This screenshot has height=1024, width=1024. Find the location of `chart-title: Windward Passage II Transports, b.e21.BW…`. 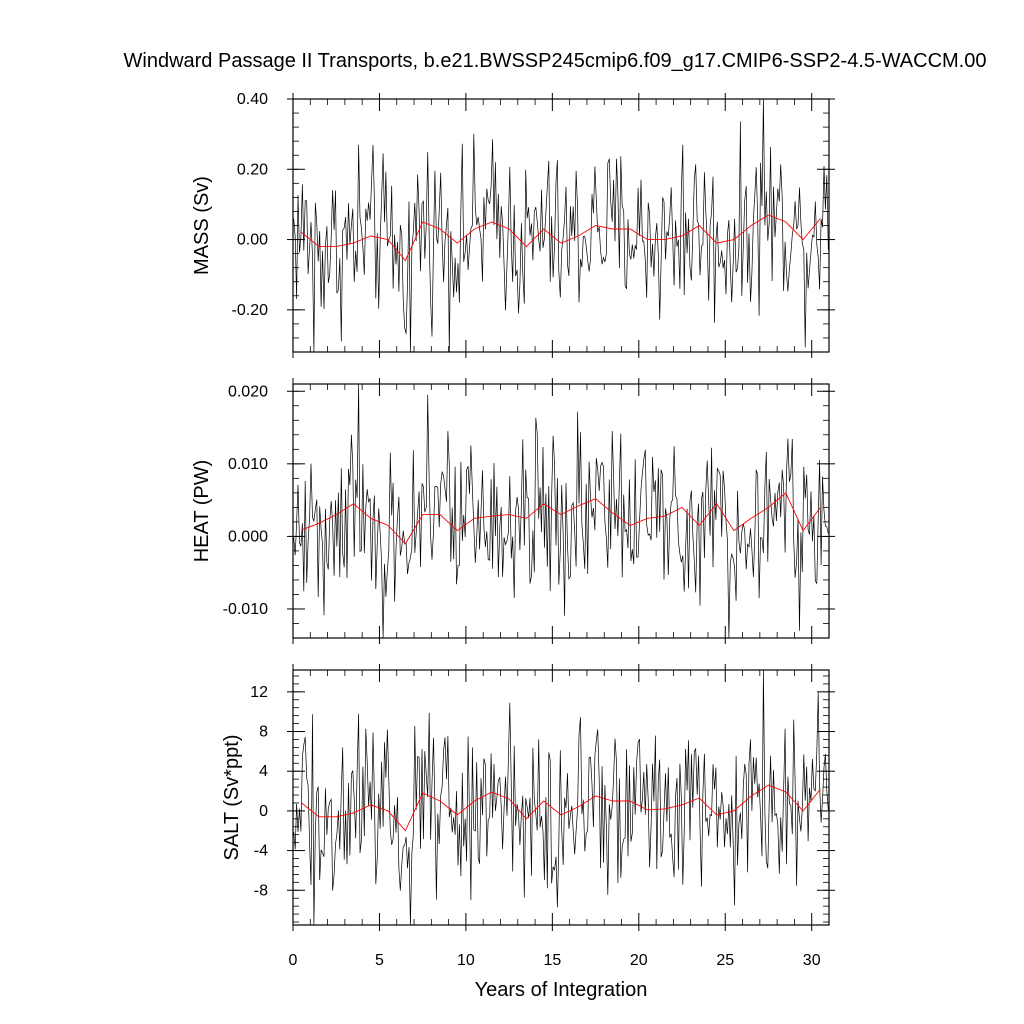

chart-title: Windward Passage II Transports, b.e21.BW… is located at coordinates (555, 61).